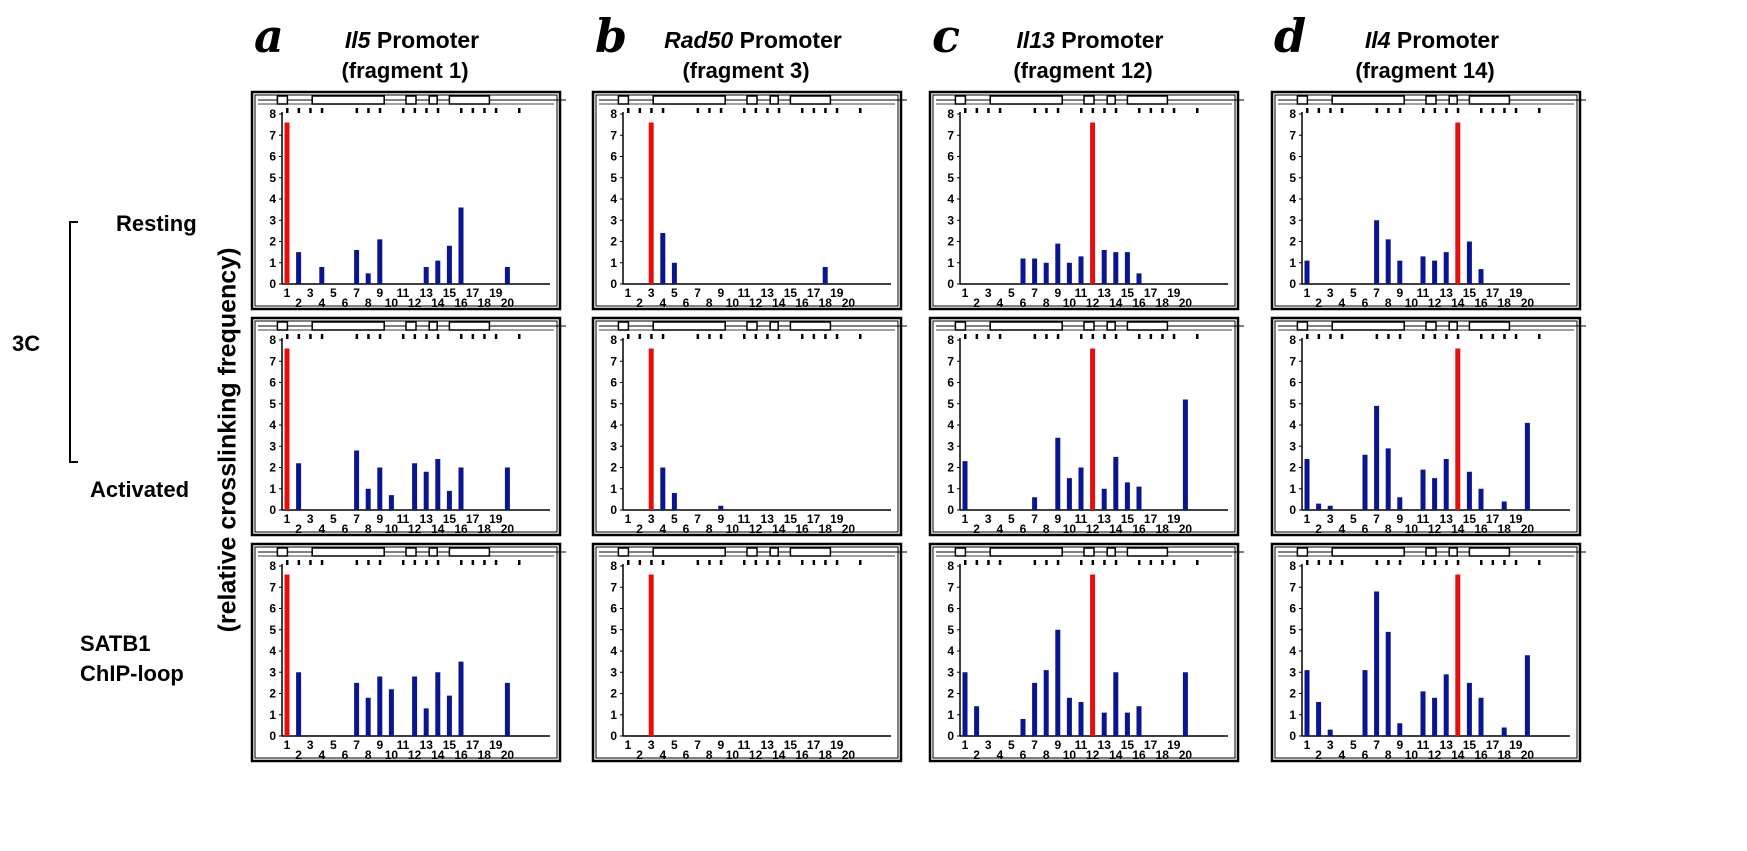  What do you see at coordinates (424, 40) in the screenshot?
I see `title-suffix: Promoter` at bounding box center [424, 40].